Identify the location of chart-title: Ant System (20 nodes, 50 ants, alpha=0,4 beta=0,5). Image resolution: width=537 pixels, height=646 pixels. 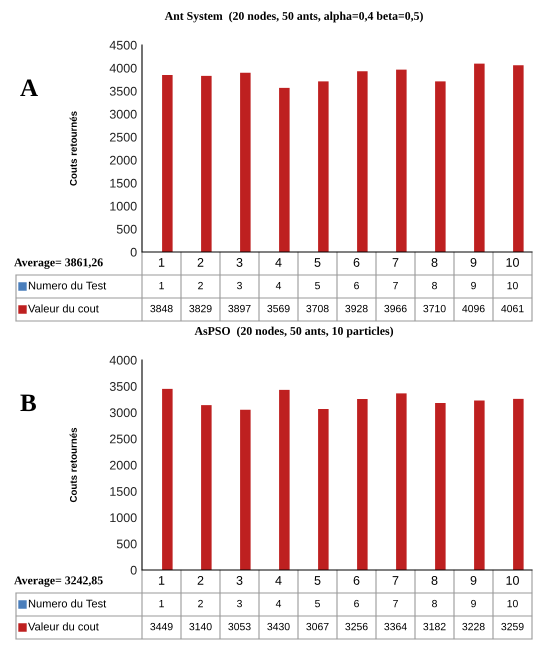
(293, 17).